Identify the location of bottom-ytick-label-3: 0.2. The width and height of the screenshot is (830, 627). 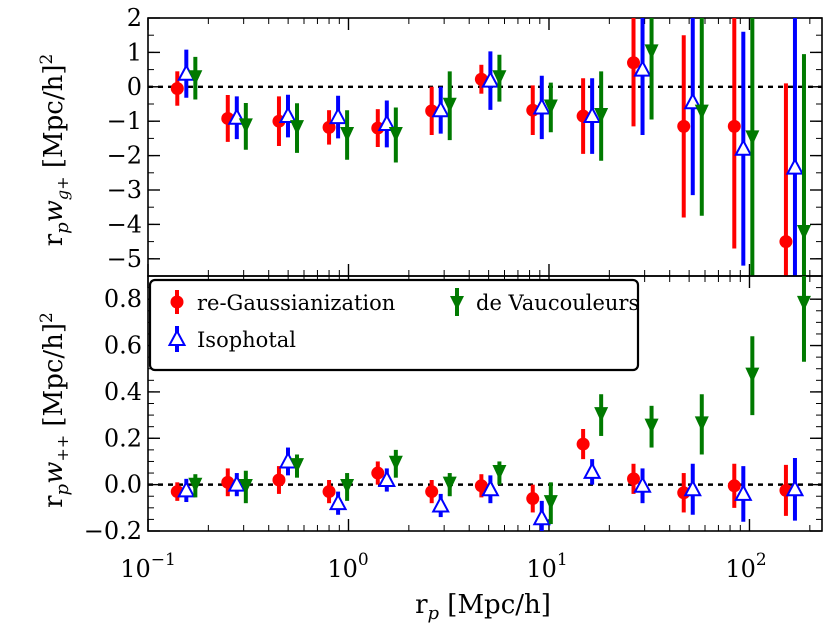
(123, 438).